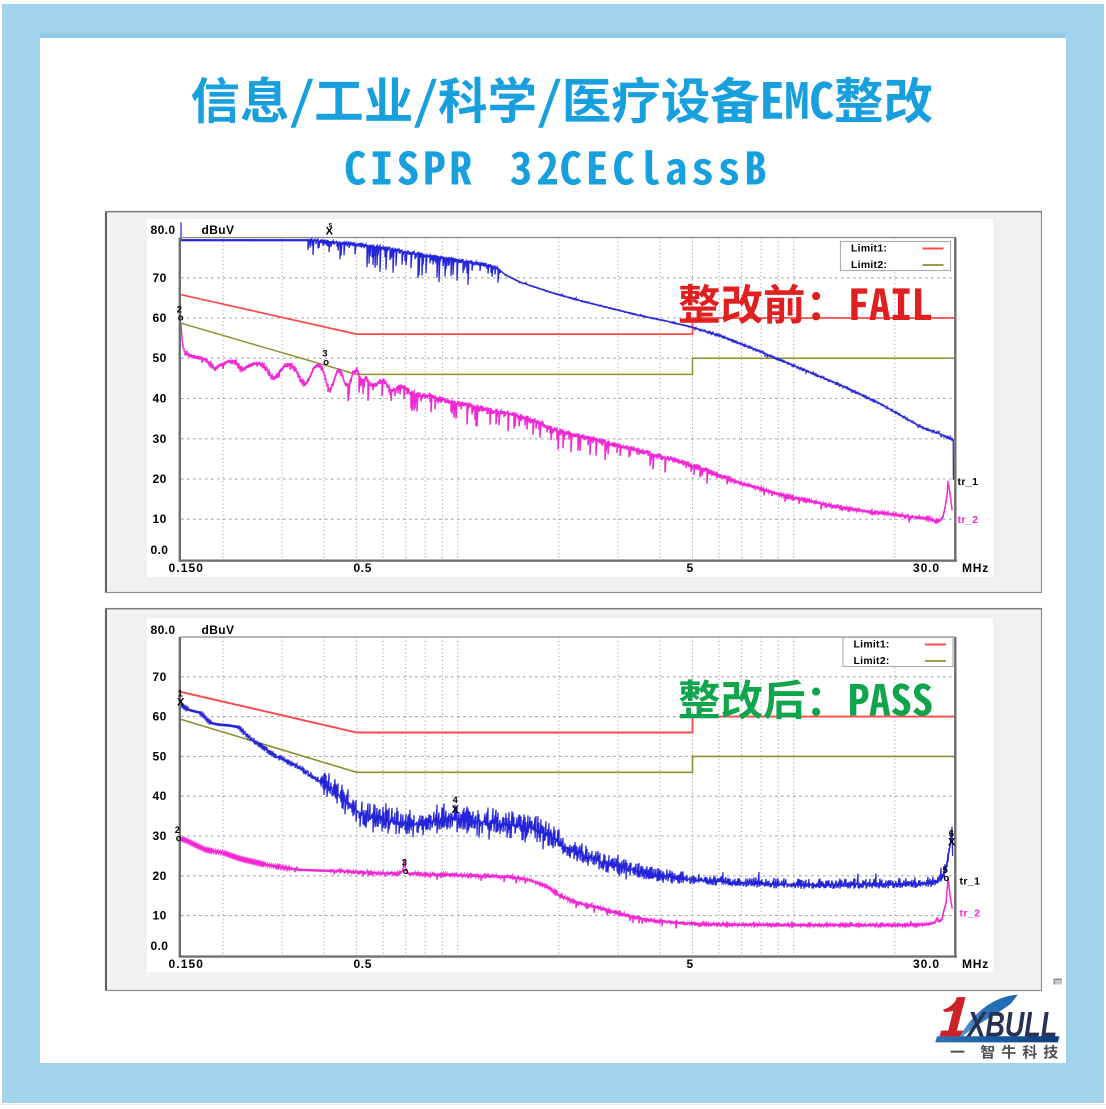 The image size is (1106, 1109). Describe the element at coordinates (456, 800) in the screenshot. I see `svg-text: 4` at that location.